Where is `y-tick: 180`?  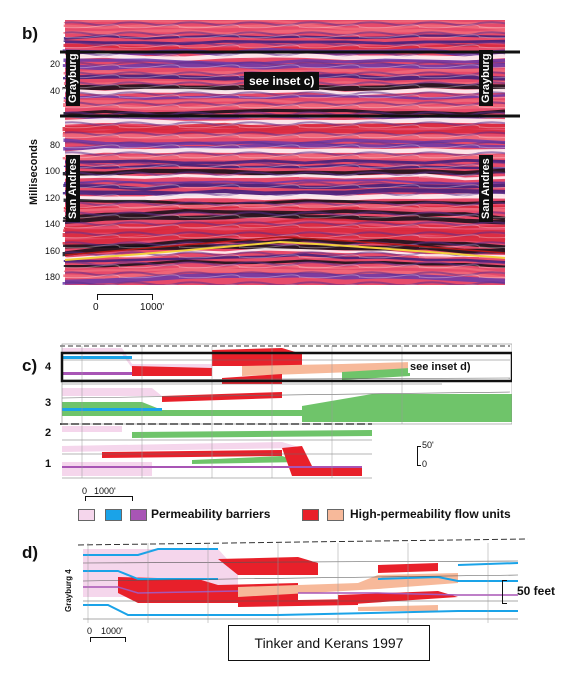 y-tick: 180 is located at coordinates (52, 277).